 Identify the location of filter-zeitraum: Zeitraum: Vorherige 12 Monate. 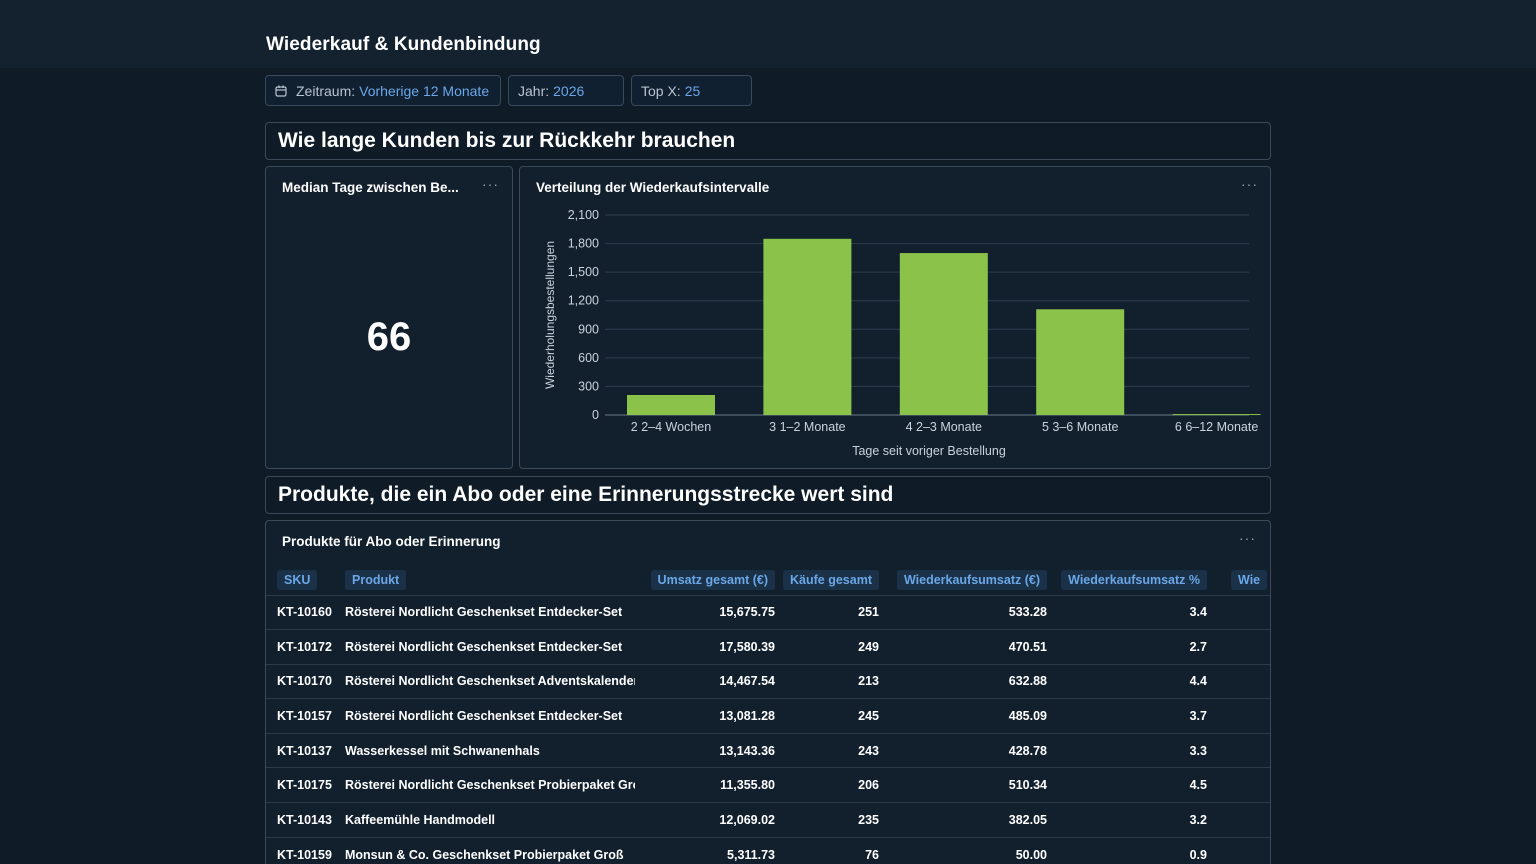
(383, 90).